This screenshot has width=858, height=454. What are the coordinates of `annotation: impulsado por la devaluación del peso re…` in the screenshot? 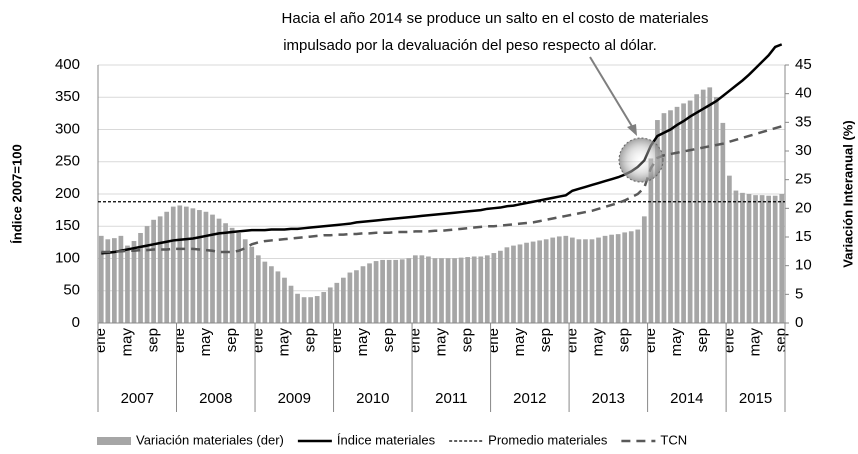 It's located at (470, 45).